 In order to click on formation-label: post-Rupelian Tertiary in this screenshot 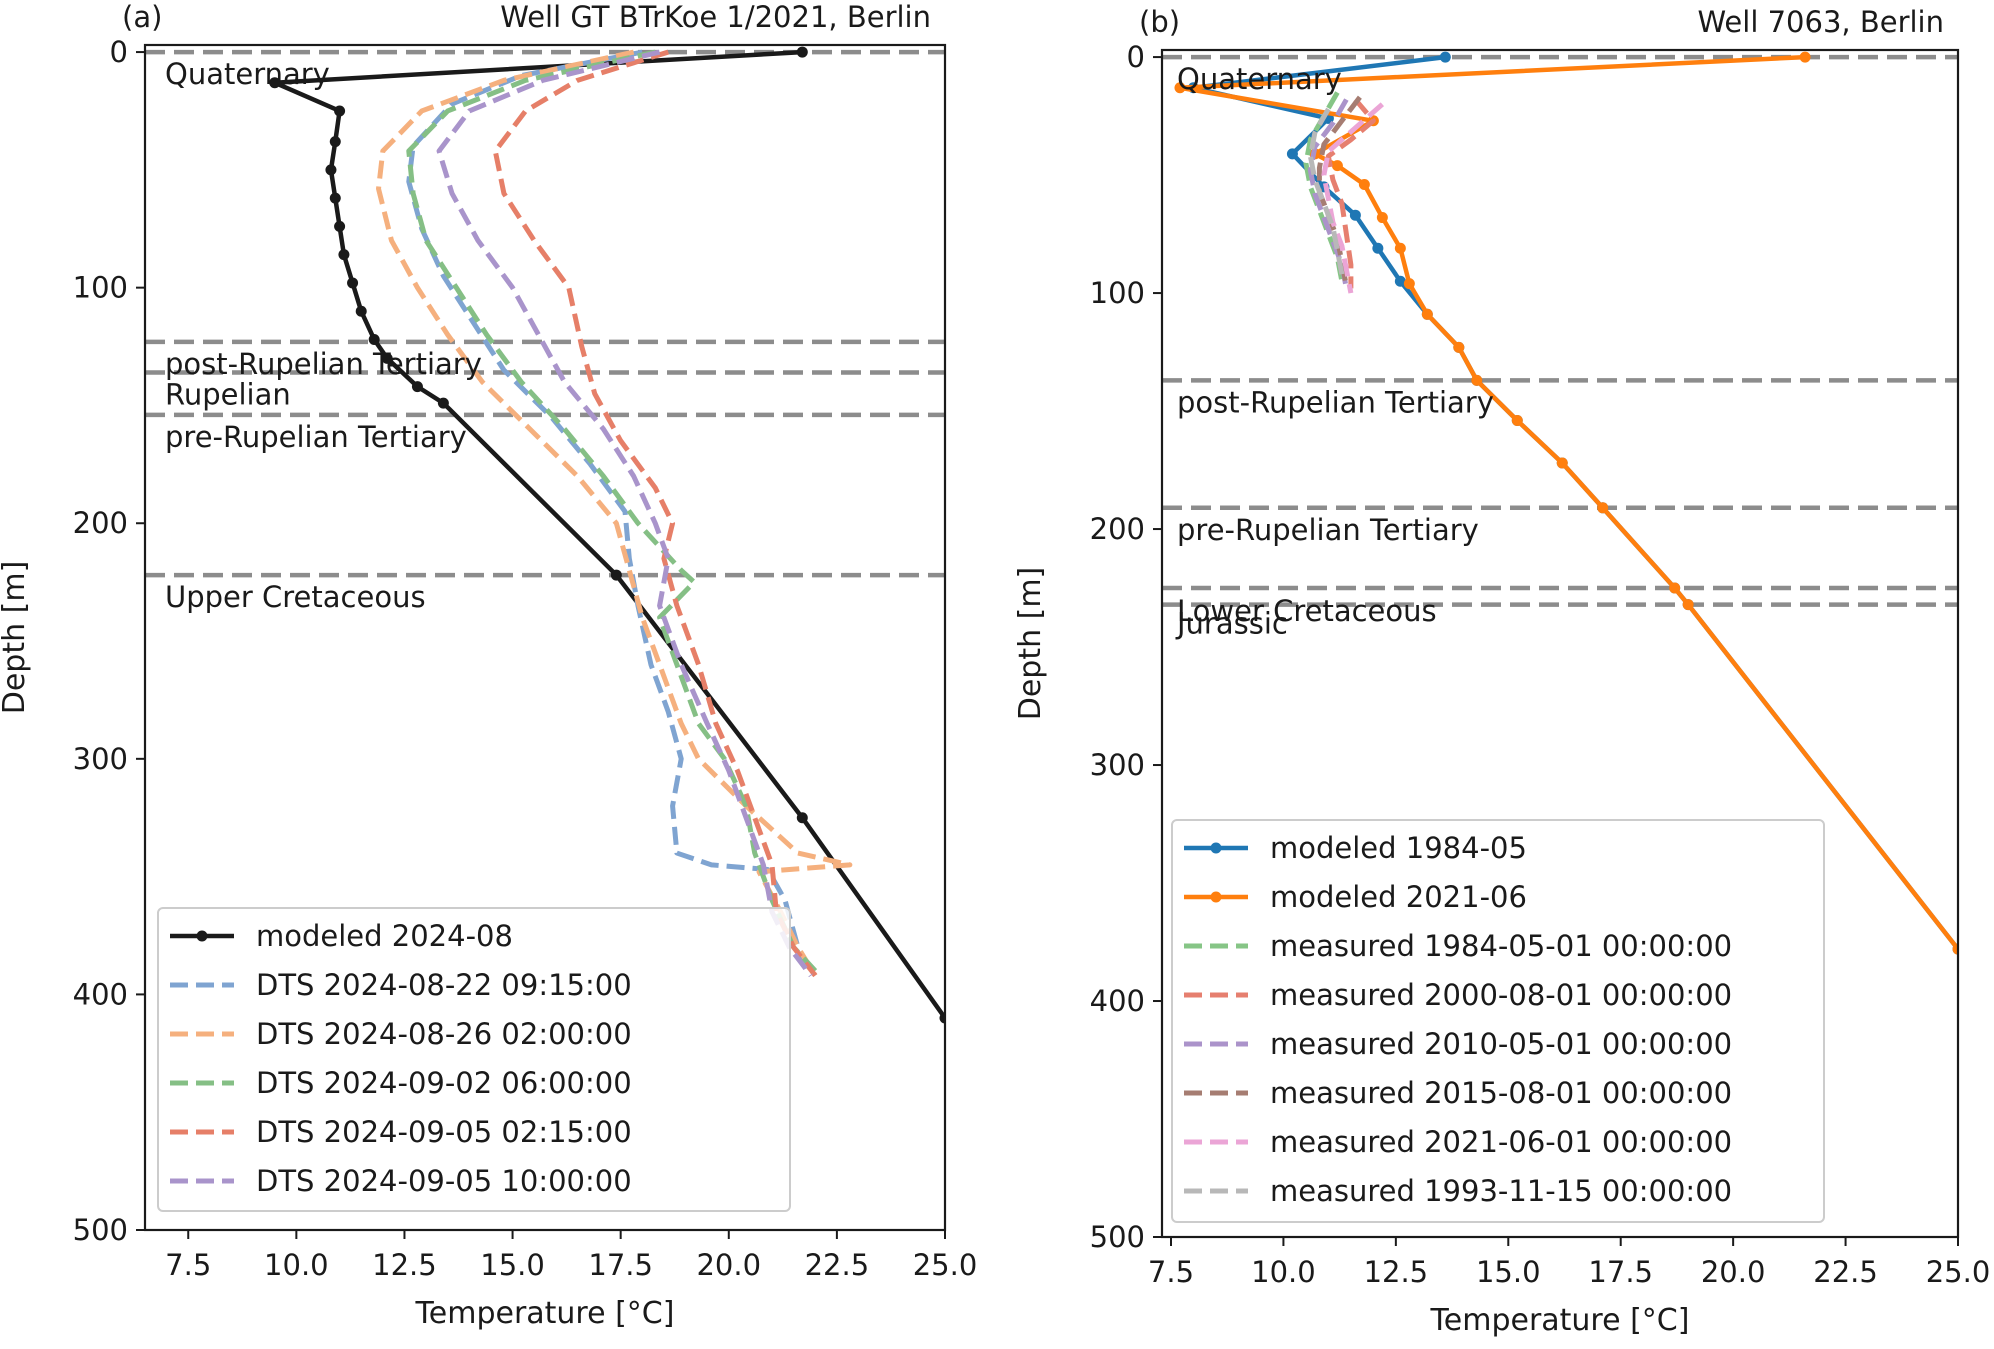, I will do `click(323, 364)`.